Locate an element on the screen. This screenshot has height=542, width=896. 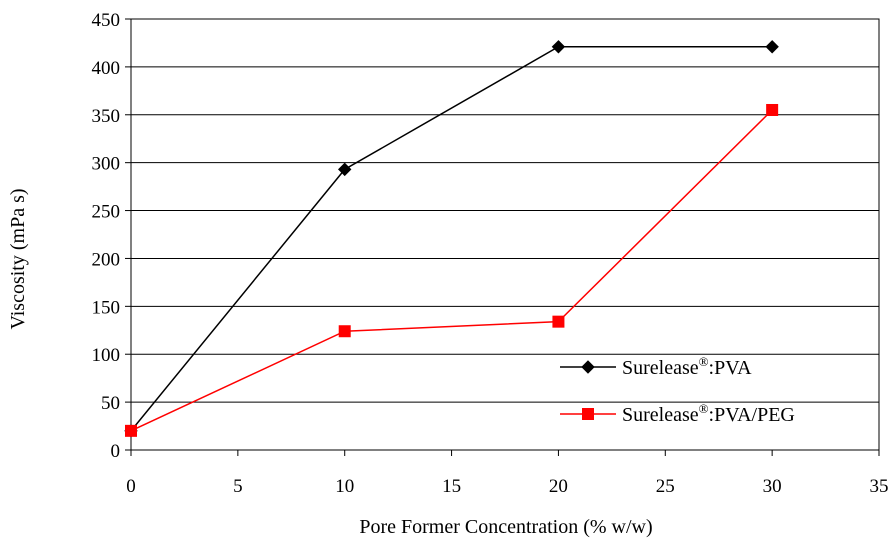
y-tick-label-0: 0 is located at coordinates (116, 451).